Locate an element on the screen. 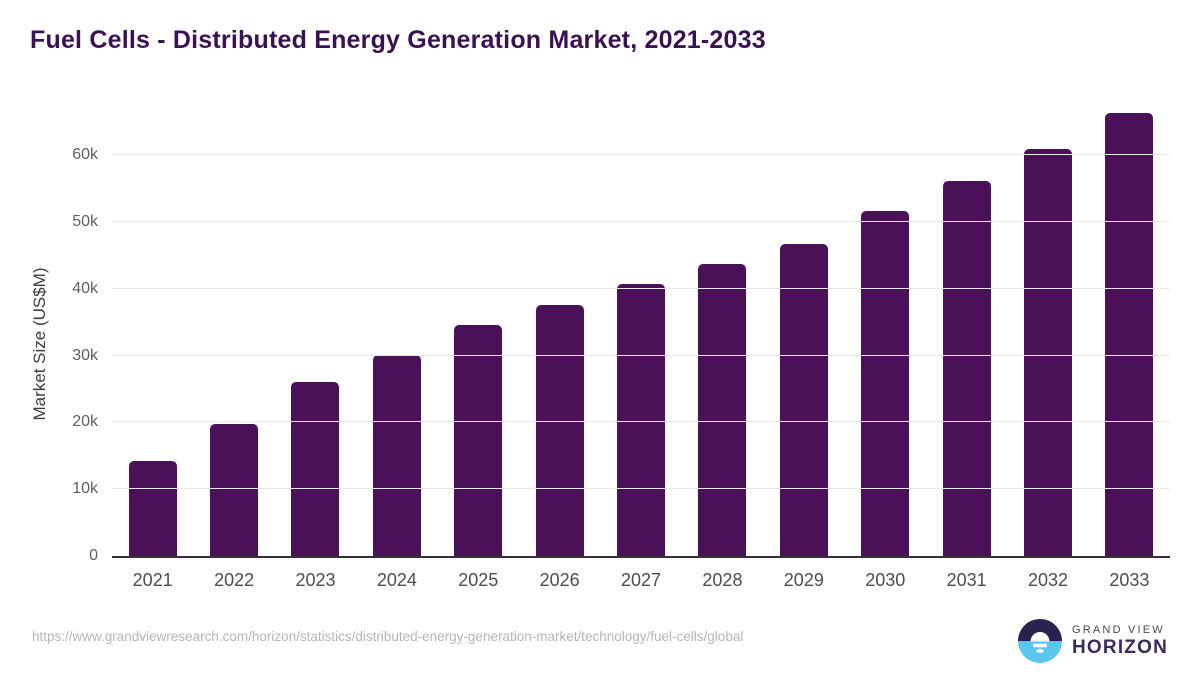  bar-band-2031: 2031 is located at coordinates (966, 346).